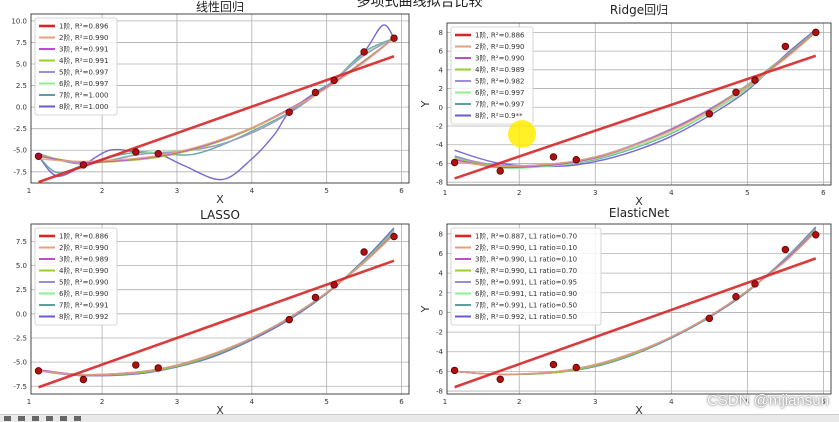  Describe the element at coordinates (499, 58) in the screenshot. I see `legend-label: 3阶, R²=0.990` at that location.